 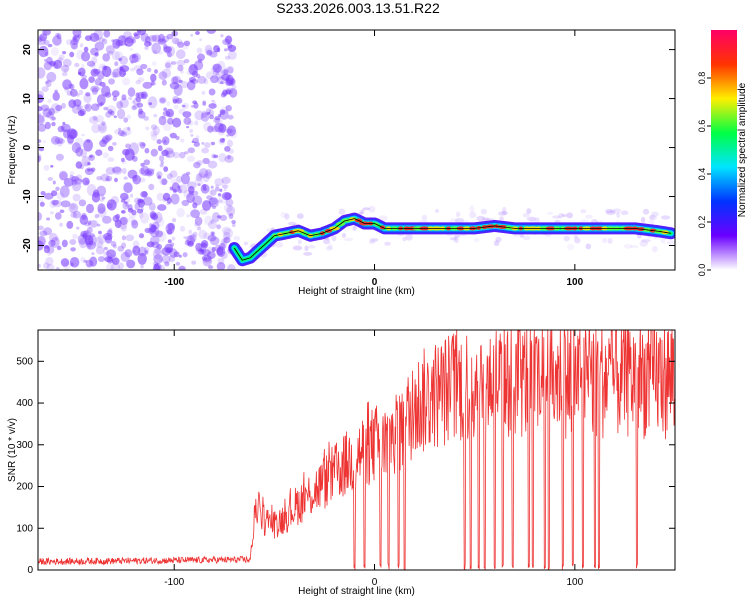 What do you see at coordinates (702, 126) in the screenshot?
I see `colorbar-tick-label: 0.6` at bounding box center [702, 126].